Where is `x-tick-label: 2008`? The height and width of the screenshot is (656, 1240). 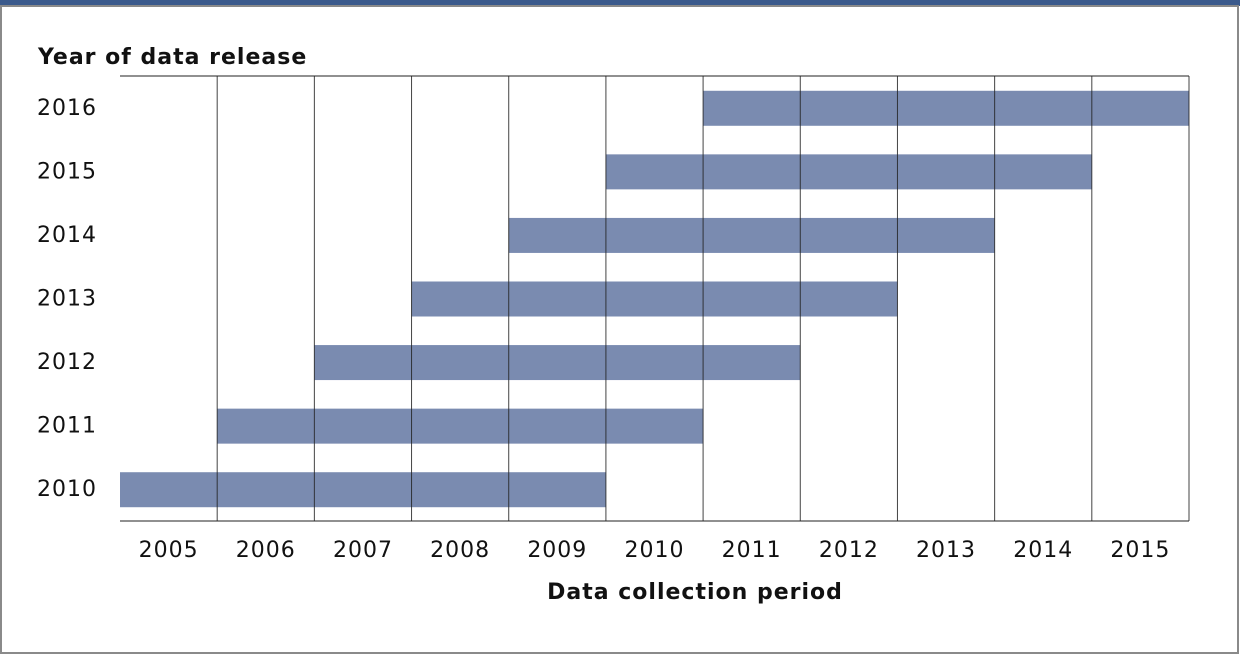 x-tick-label: 2008 is located at coordinates (460, 550).